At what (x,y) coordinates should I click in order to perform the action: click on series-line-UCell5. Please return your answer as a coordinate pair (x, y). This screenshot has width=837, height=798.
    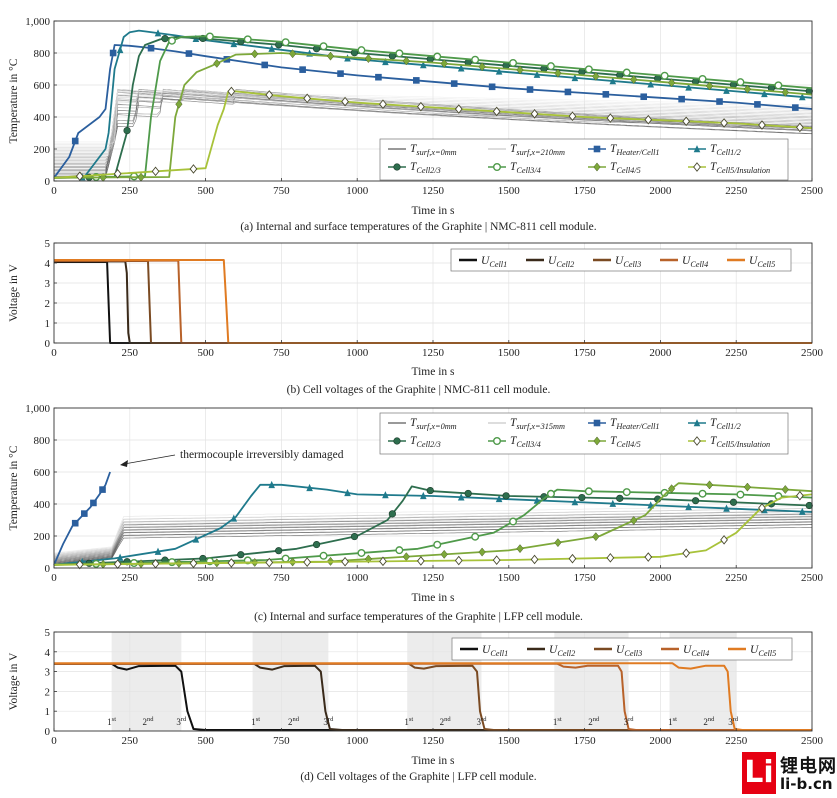
    Looking at the image, I should click on (433, 696).